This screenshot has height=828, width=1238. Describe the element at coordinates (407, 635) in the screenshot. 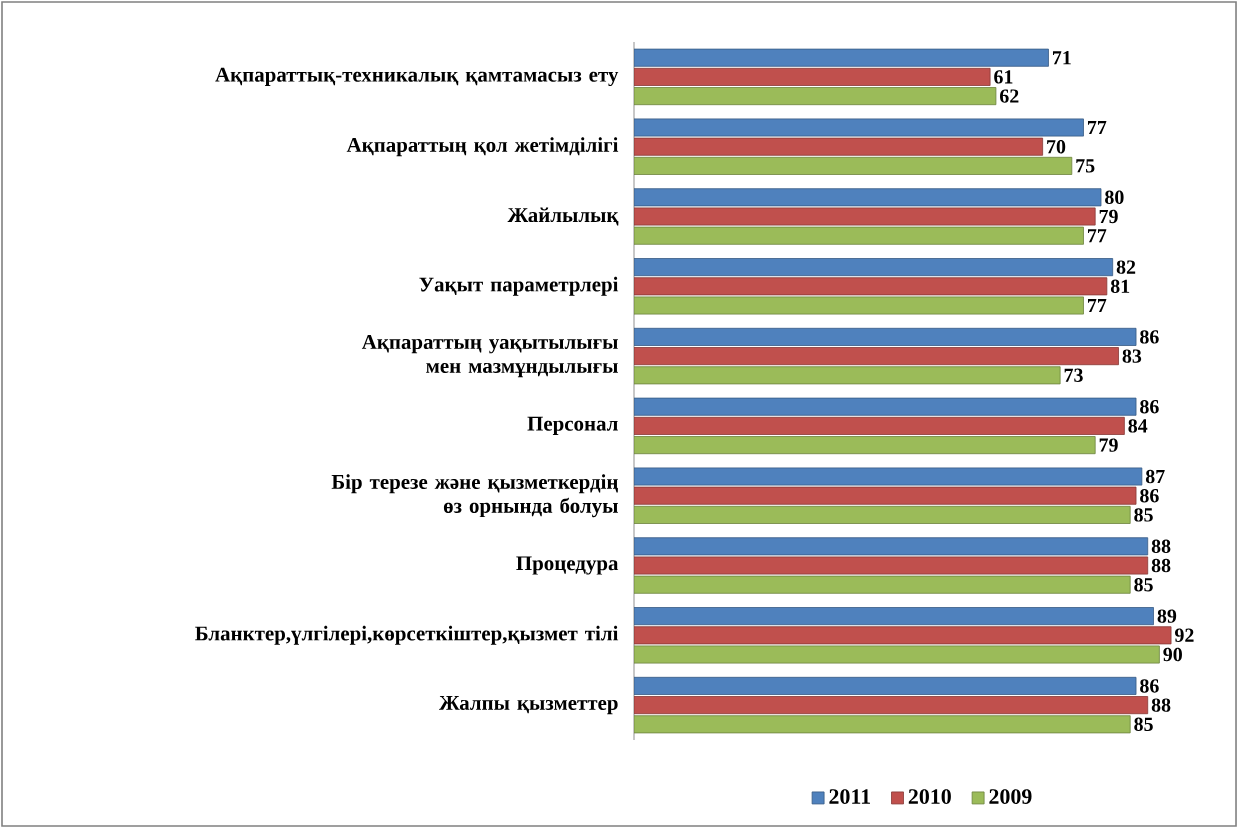

I see `y-tick-label: Бланктер,үлгілері,көрсеткіштер,қызмет тілі` at that location.